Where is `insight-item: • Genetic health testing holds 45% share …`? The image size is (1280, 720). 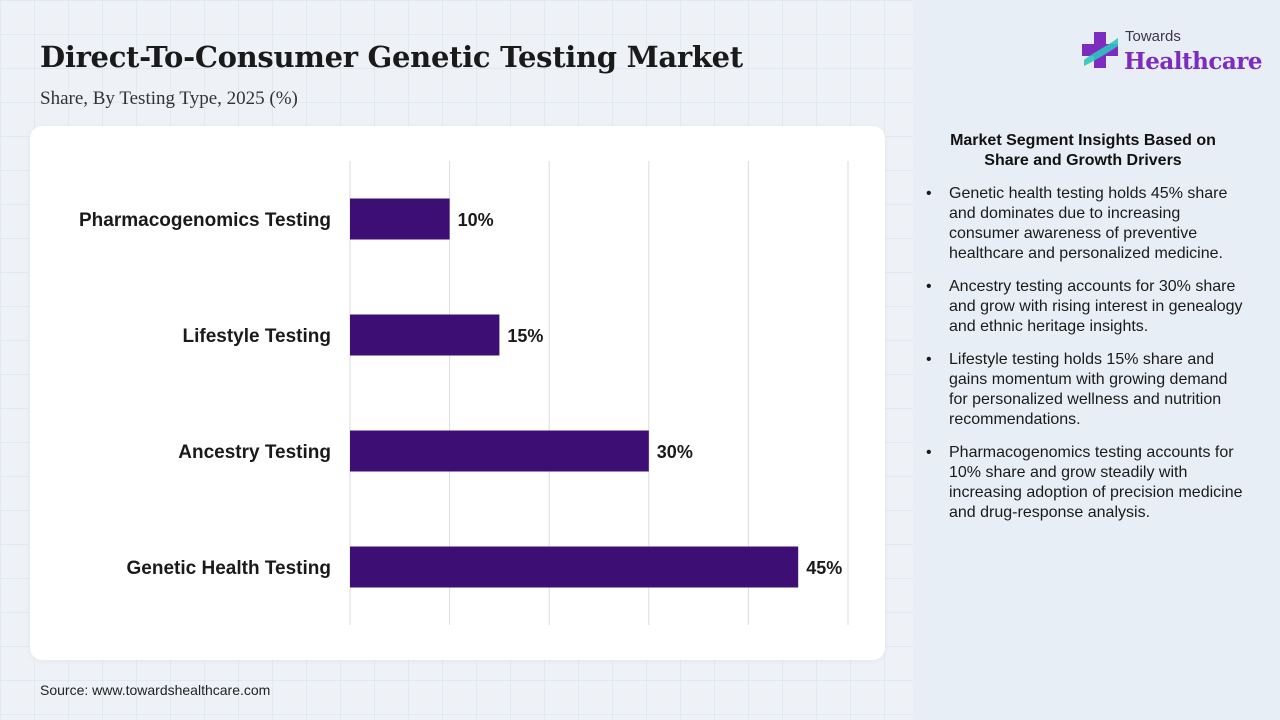
insight-item: • Genetic health testing holds 45% share … is located at coordinates (1086, 224).